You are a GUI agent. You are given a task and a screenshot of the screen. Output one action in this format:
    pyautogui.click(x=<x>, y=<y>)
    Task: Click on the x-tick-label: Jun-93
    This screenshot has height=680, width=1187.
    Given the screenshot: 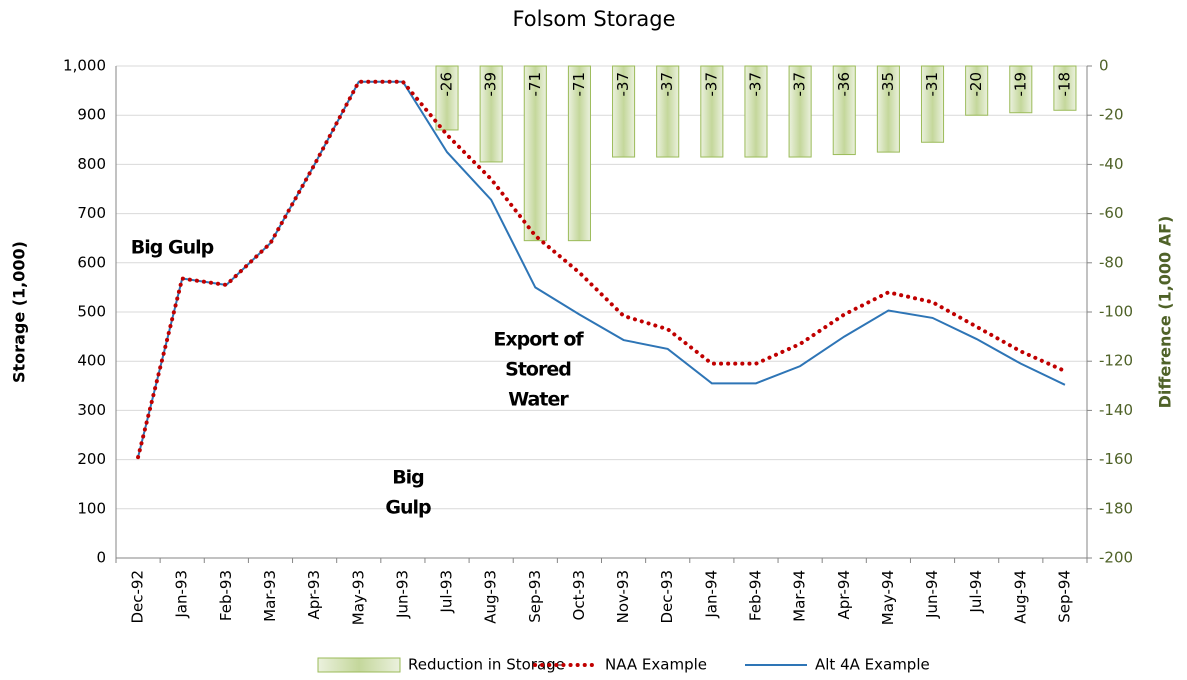 What is the action you would take?
    pyautogui.click(x=402, y=594)
    